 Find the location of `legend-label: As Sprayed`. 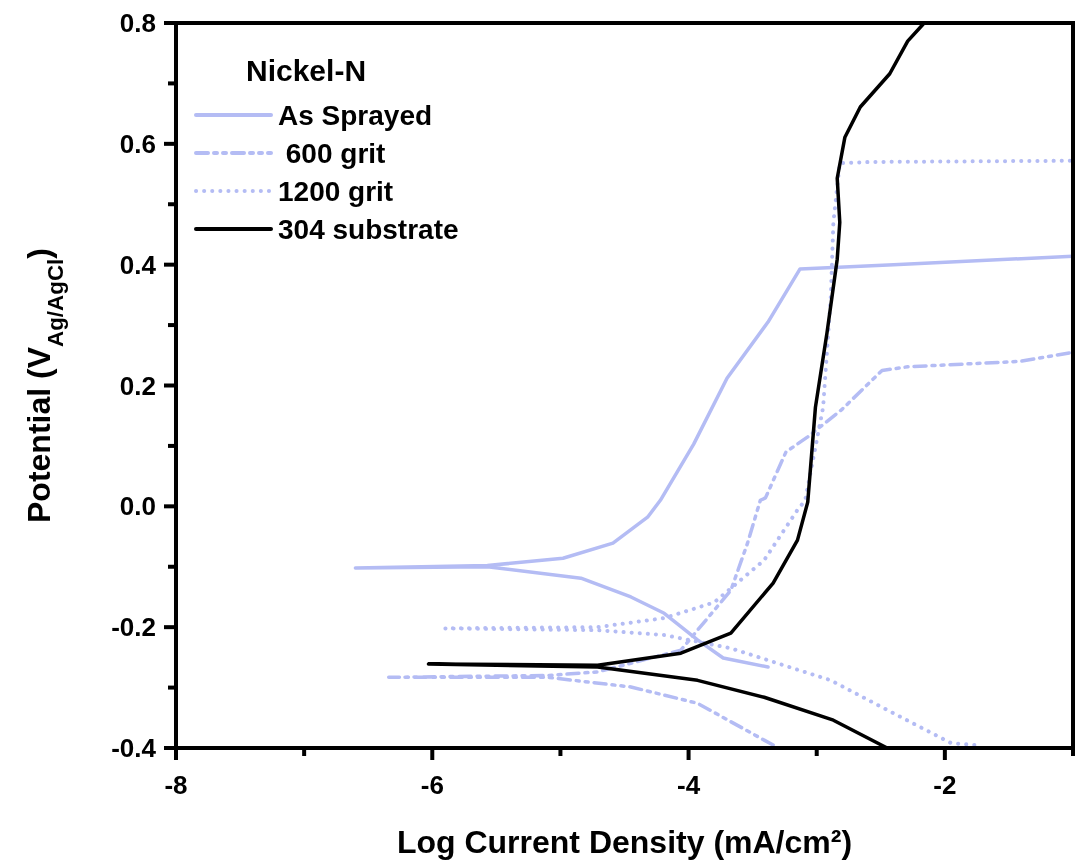

legend-label: As Sprayed is located at coordinates (355, 115).